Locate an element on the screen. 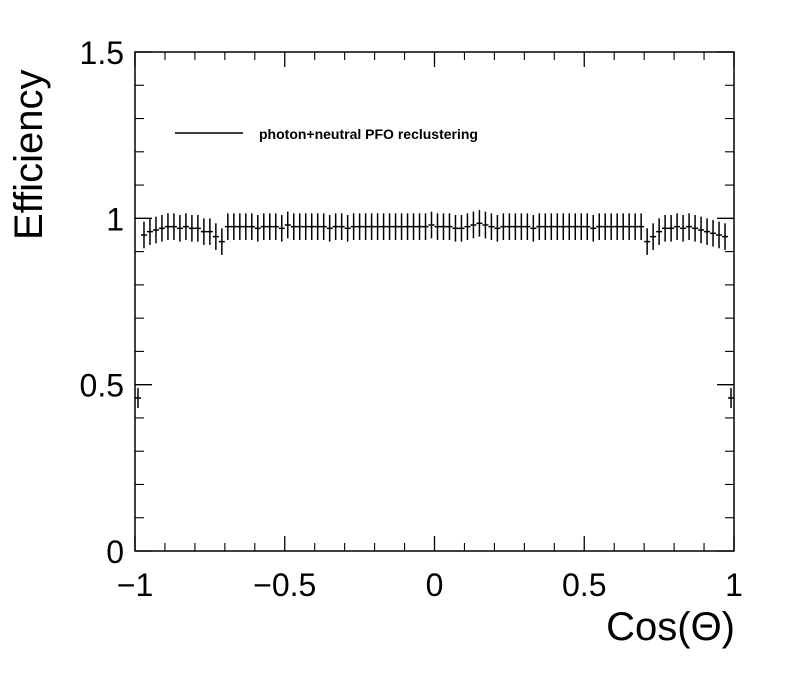 The width and height of the screenshot is (798, 673). y-tick-label: 0.5 is located at coordinates (102, 386).